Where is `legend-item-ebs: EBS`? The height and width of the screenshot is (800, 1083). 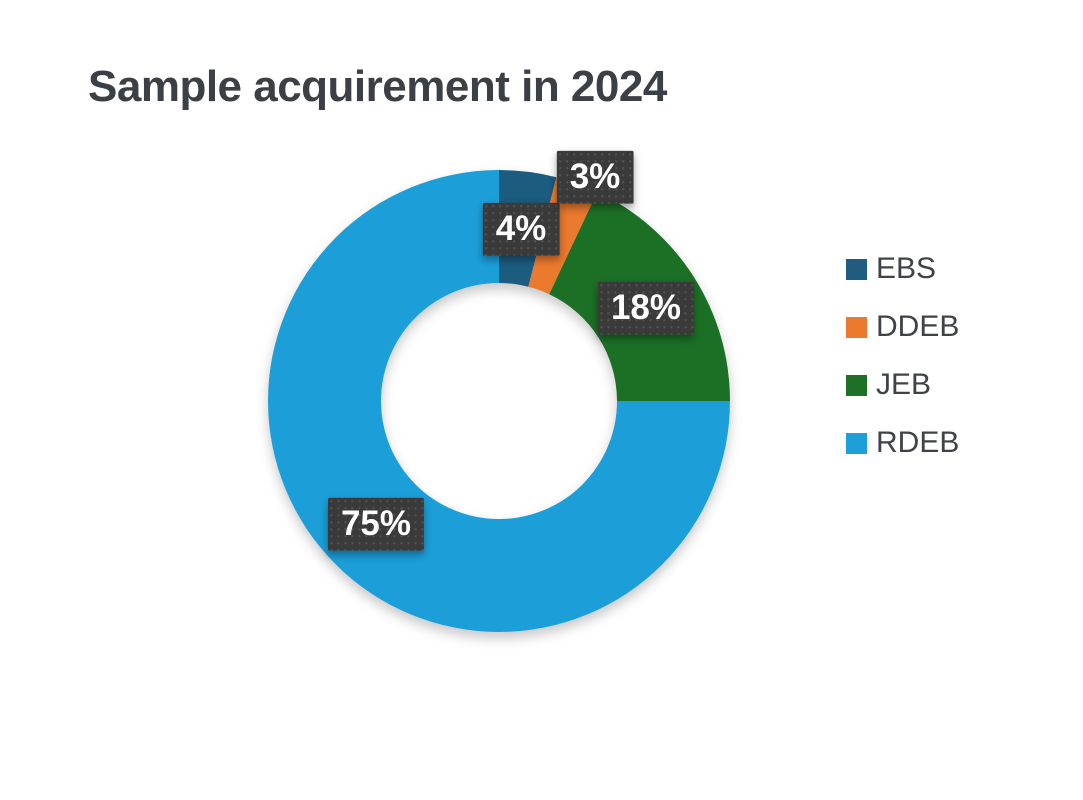
legend-item-ebs: EBS is located at coordinates (902, 268).